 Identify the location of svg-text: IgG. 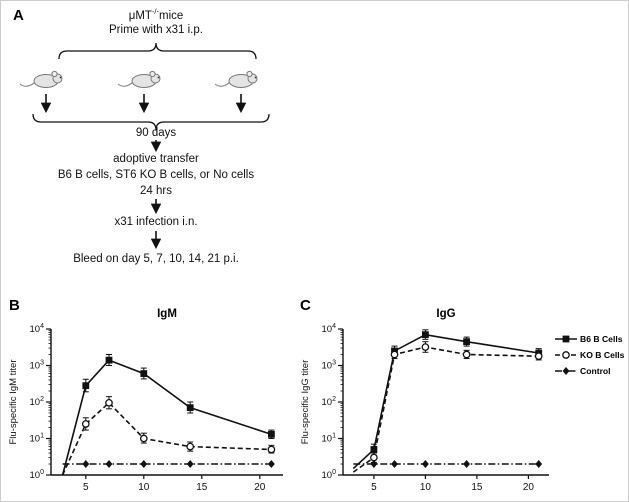
(445, 314).